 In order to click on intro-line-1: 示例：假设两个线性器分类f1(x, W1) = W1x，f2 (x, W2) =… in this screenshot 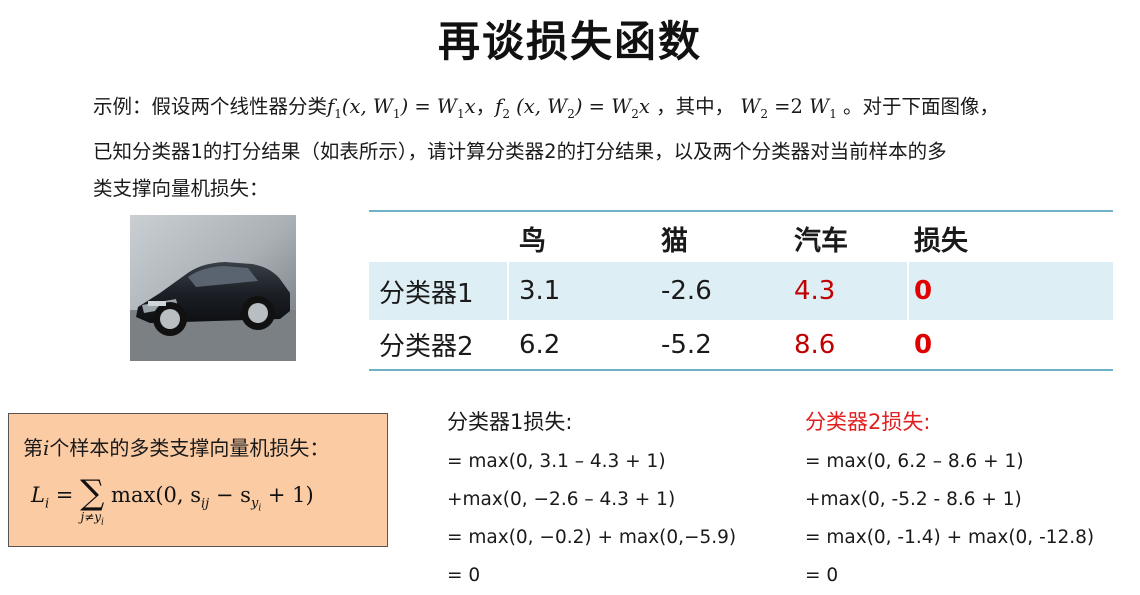, I will do `click(546, 108)`.